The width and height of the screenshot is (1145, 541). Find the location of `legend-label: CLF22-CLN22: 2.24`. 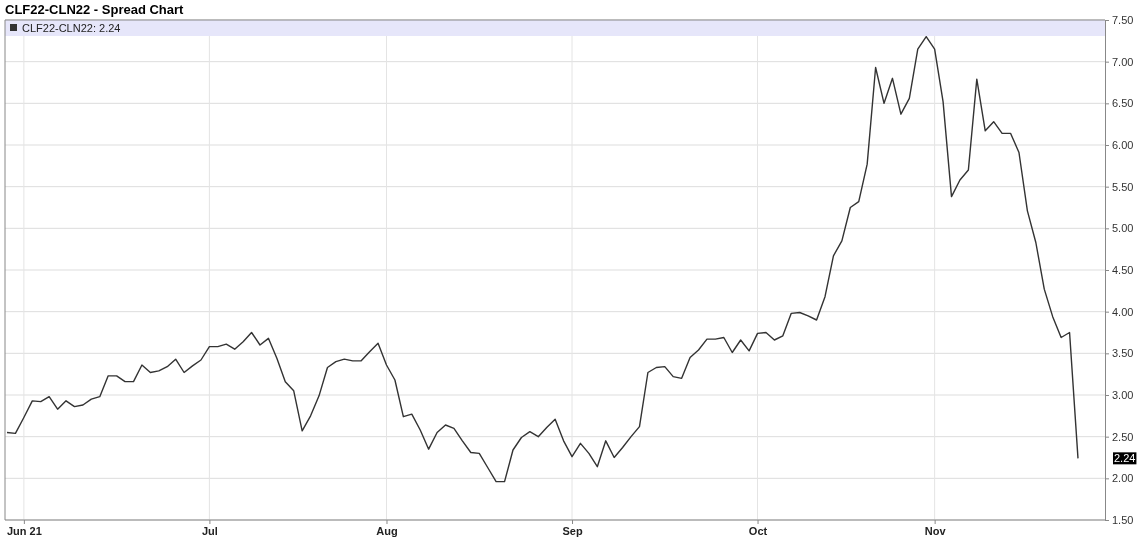

legend-label: CLF22-CLN22: 2.24 is located at coordinates (71, 28).